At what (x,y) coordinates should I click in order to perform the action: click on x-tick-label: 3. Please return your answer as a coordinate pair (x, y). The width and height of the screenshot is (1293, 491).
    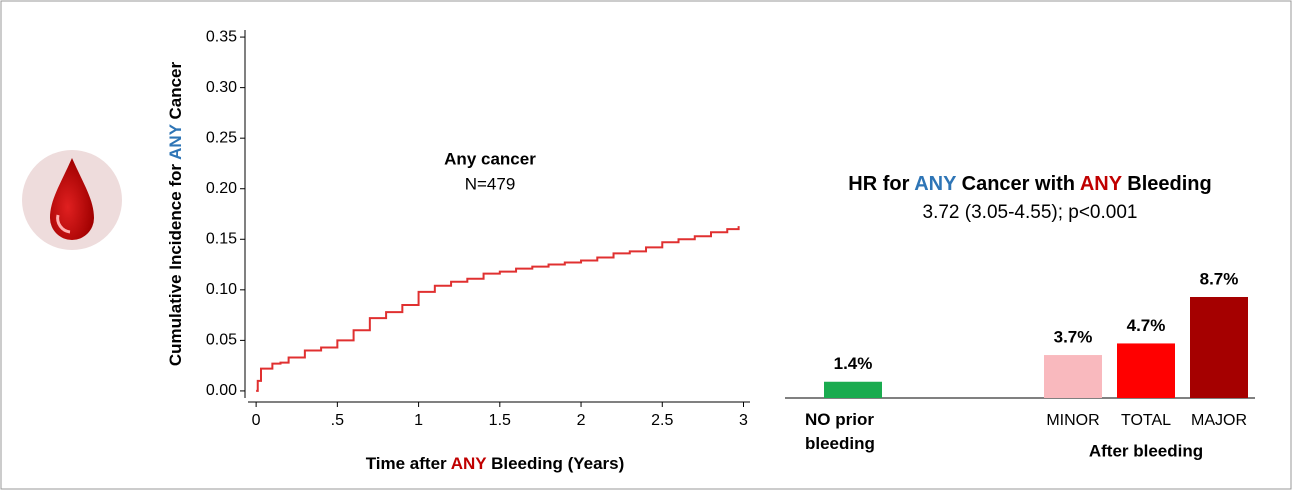
    Looking at the image, I should click on (743, 420).